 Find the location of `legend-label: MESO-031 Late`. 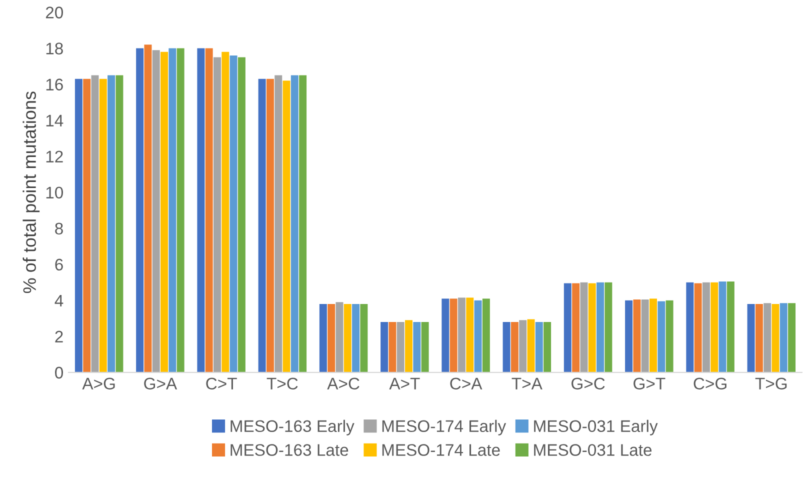

legend-label: MESO-031 Late is located at coordinates (593, 450).